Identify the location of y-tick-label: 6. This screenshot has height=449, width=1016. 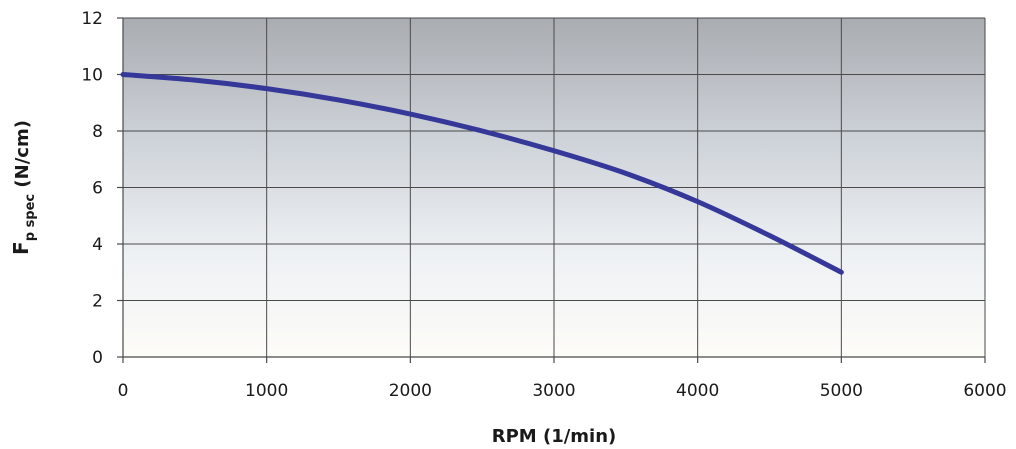
(97, 189).